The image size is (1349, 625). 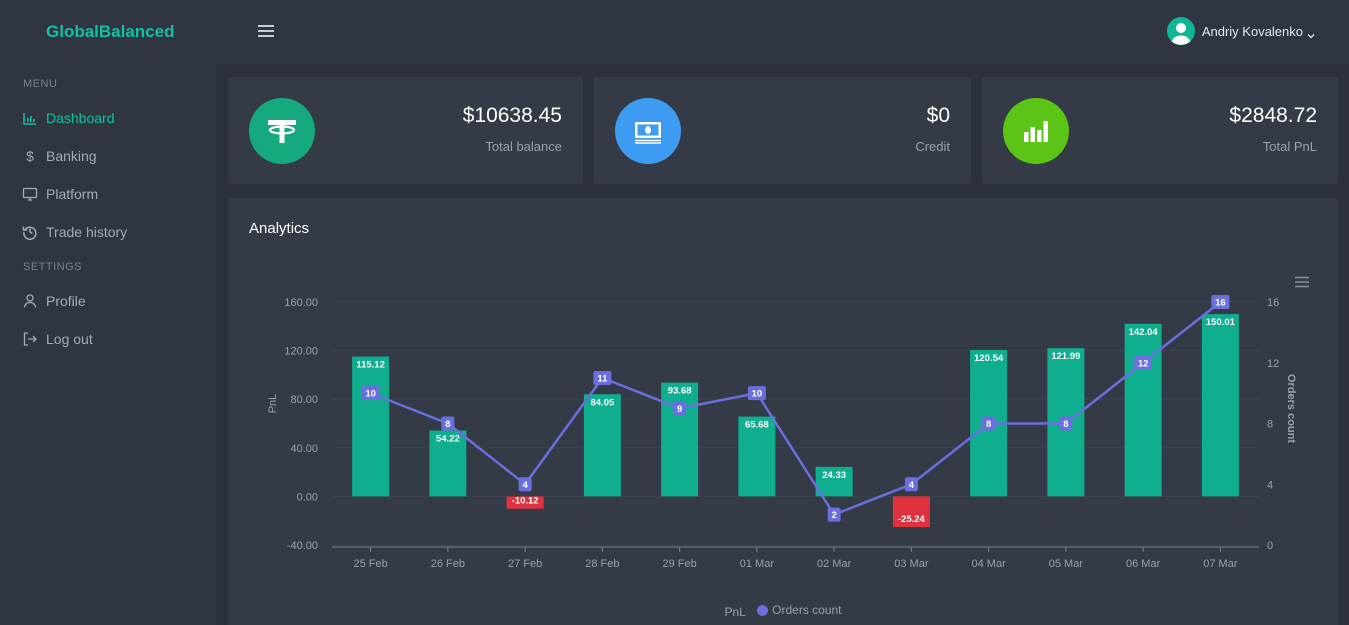 I want to click on user-menu: Andriy Kovalenko, so click(x=1240, y=31).